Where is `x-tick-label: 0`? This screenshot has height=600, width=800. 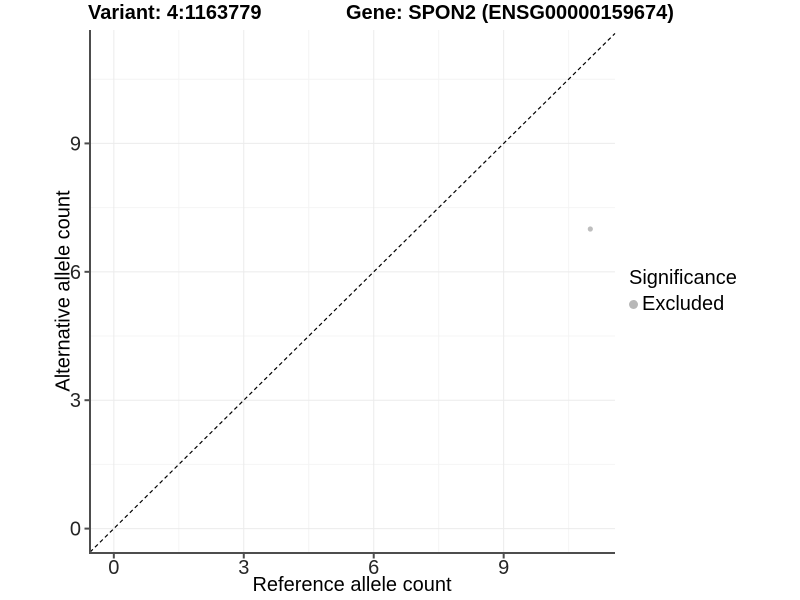
x-tick-label: 0 is located at coordinates (113, 568).